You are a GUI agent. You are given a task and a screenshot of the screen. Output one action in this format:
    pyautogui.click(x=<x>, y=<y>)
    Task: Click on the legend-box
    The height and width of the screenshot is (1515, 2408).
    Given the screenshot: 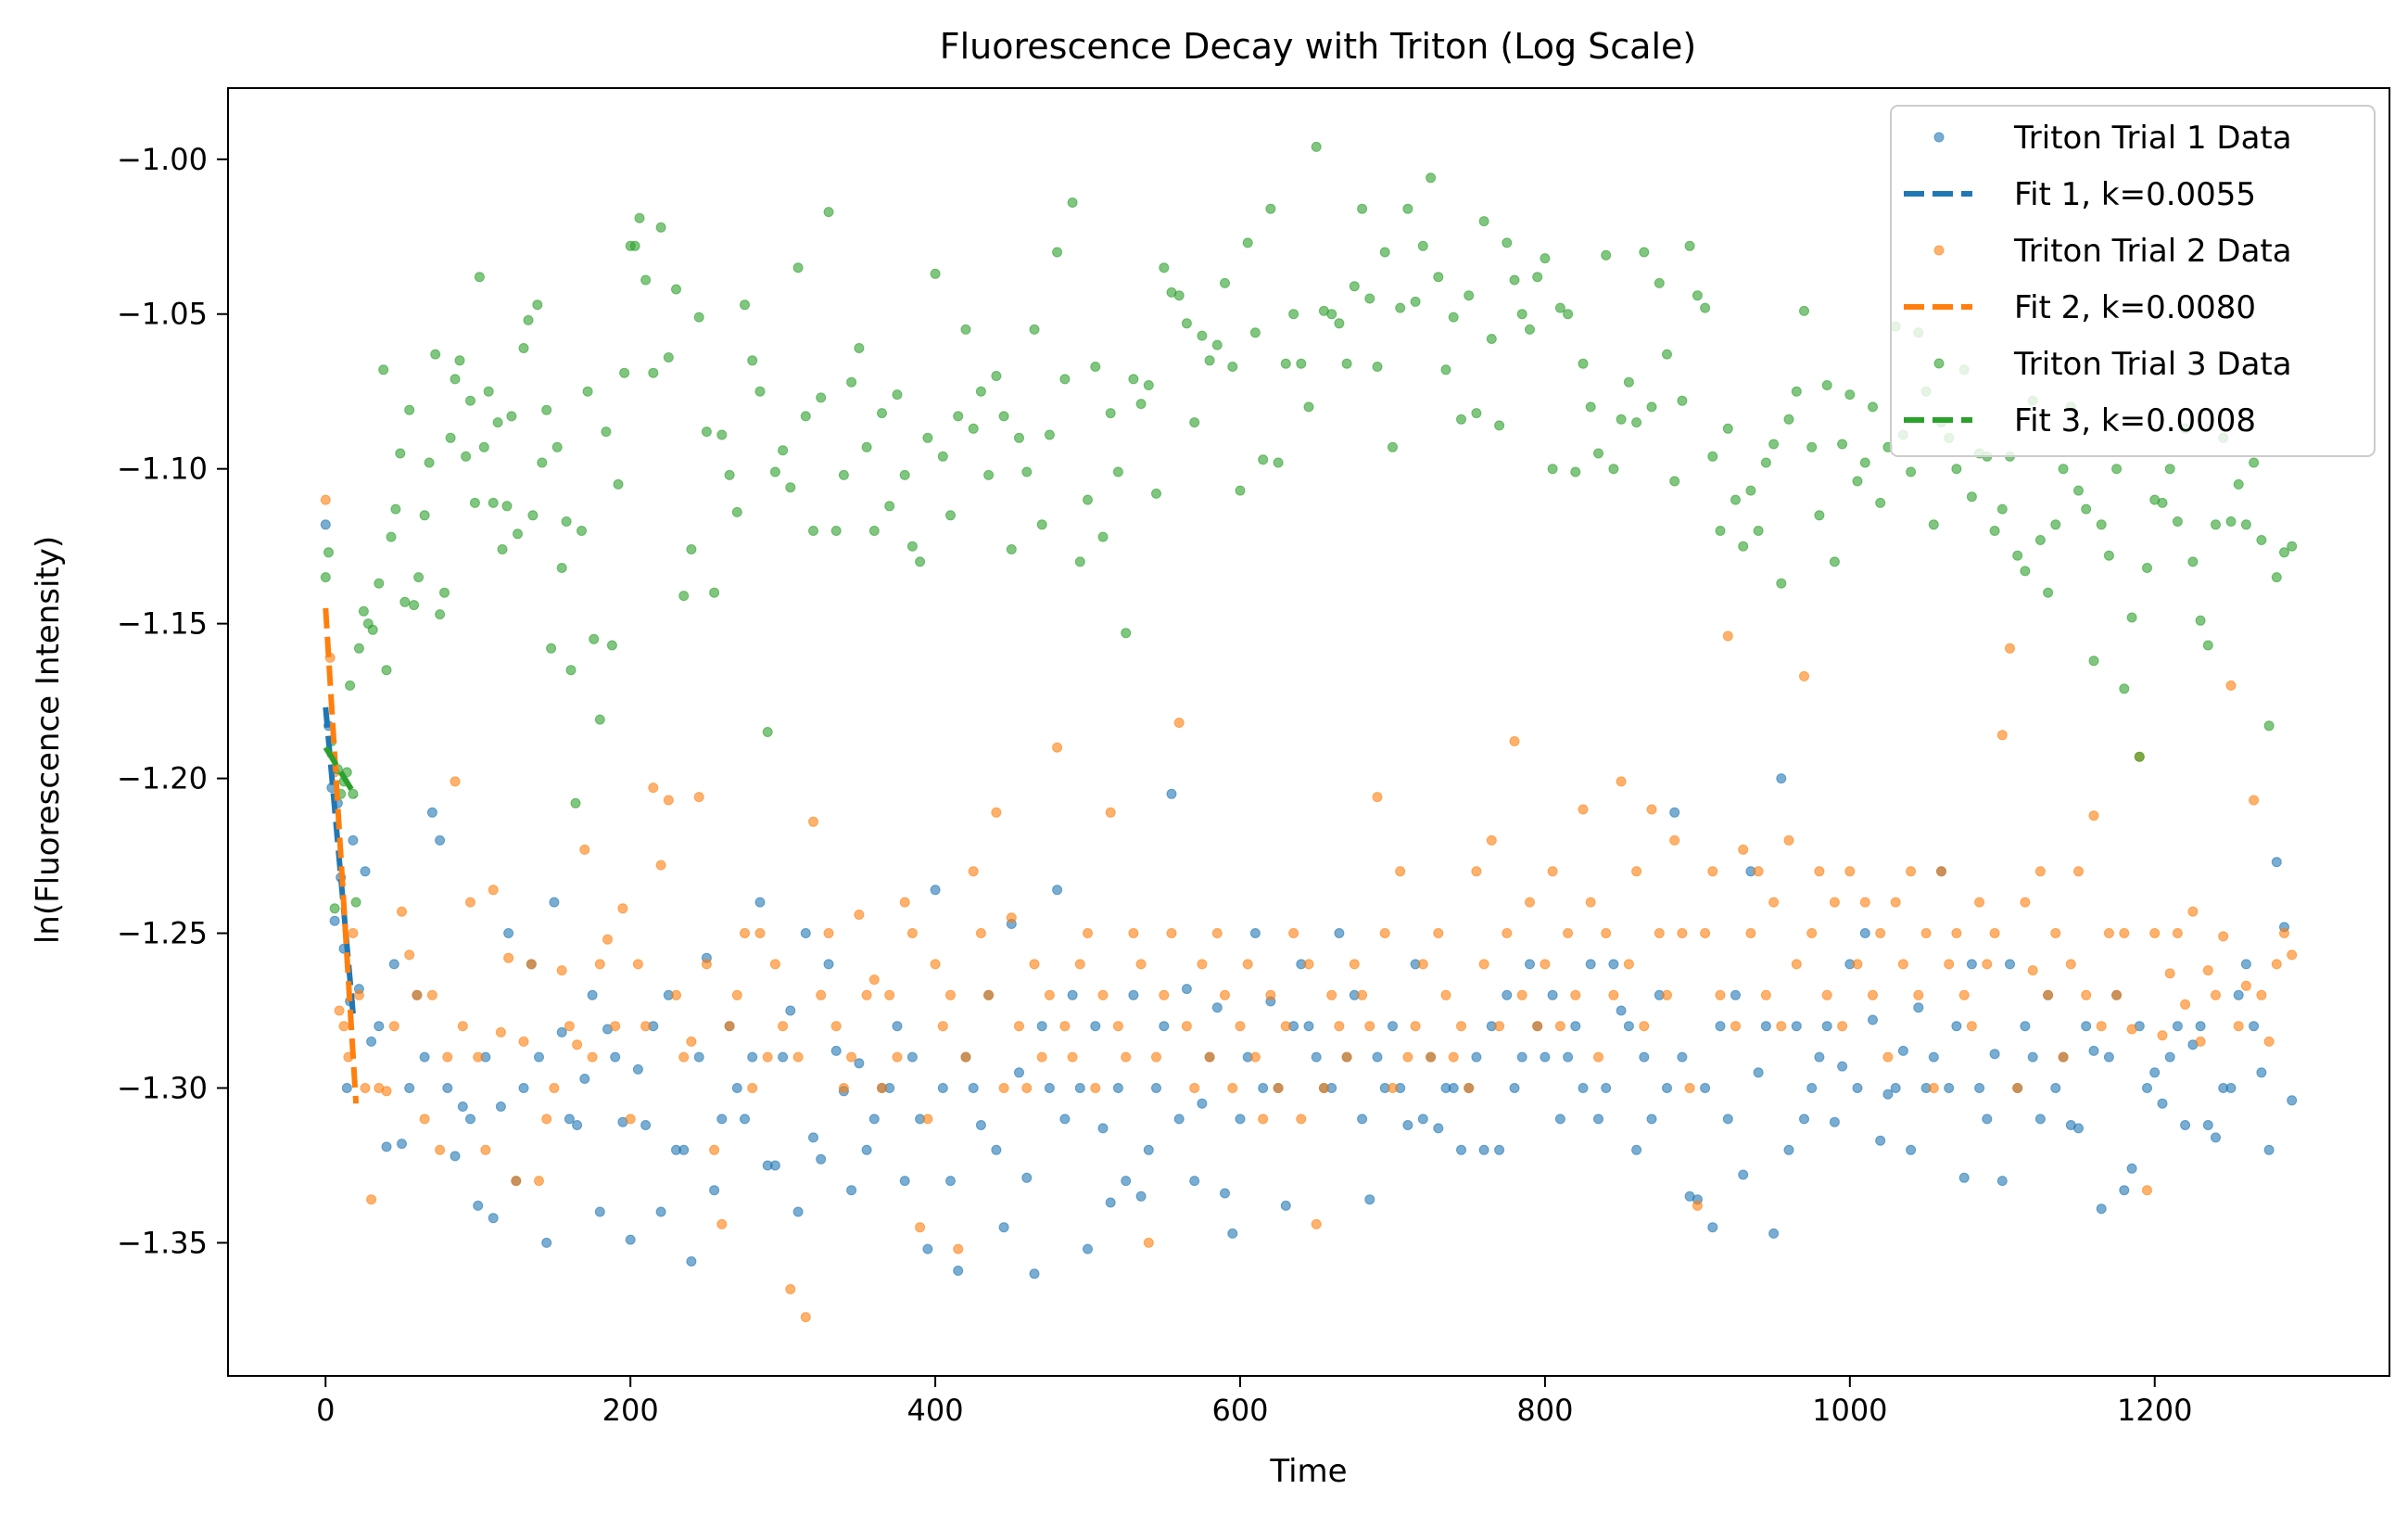 What is the action you would take?
    pyautogui.click(x=2133, y=281)
    